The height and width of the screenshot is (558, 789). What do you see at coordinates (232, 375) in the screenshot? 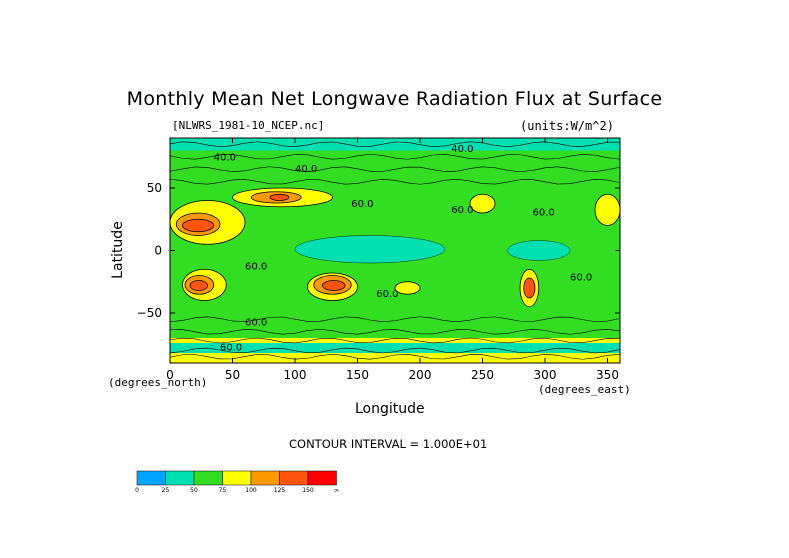
I see `x-tick-label: 50` at bounding box center [232, 375].